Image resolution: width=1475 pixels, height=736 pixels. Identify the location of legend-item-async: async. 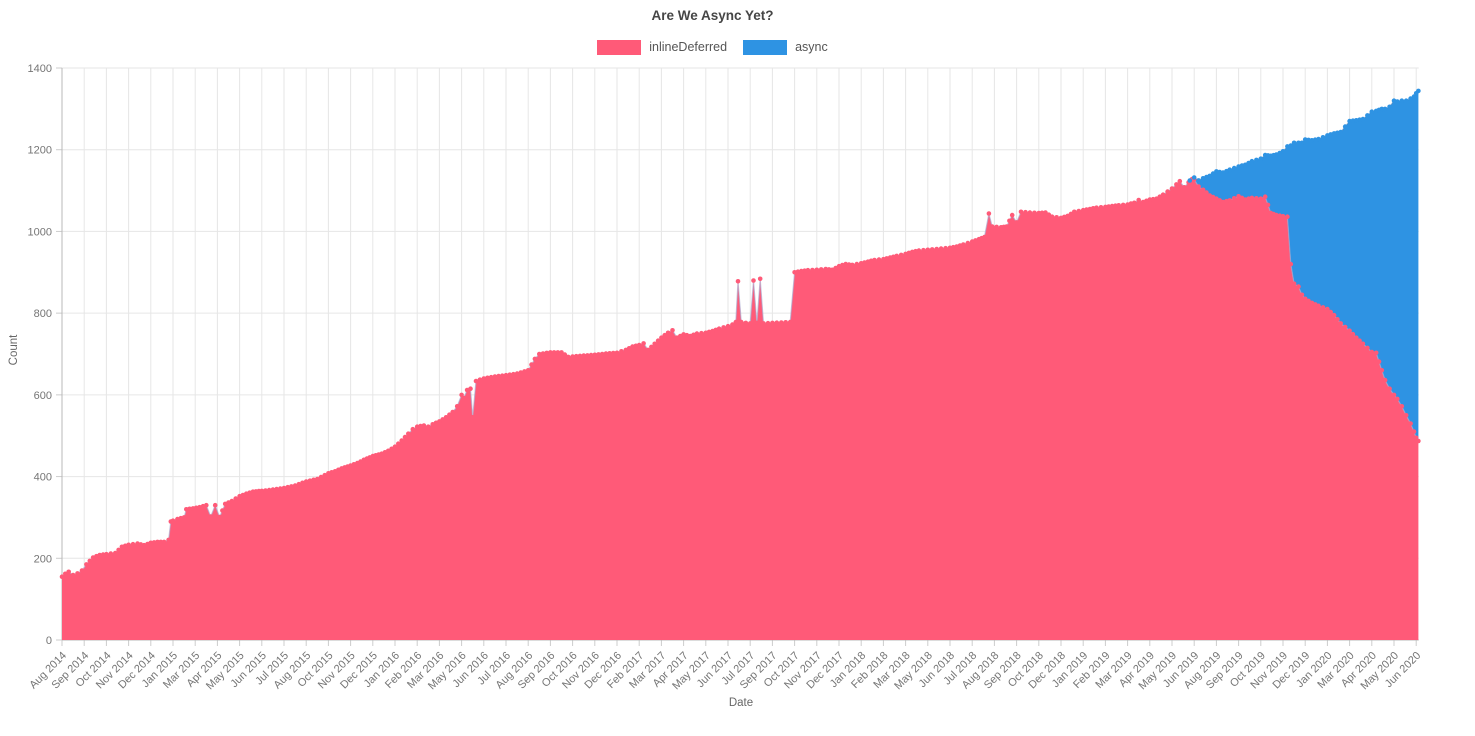
(785, 47).